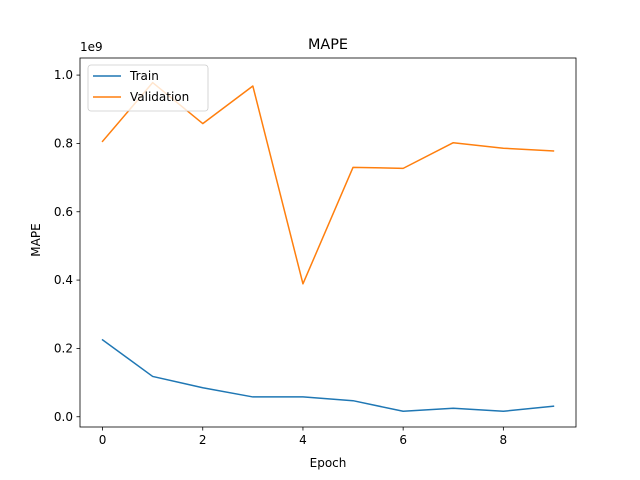  What do you see at coordinates (144, 76) in the screenshot?
I see `legend-label-train: Train` at bounding box center [144, 76].